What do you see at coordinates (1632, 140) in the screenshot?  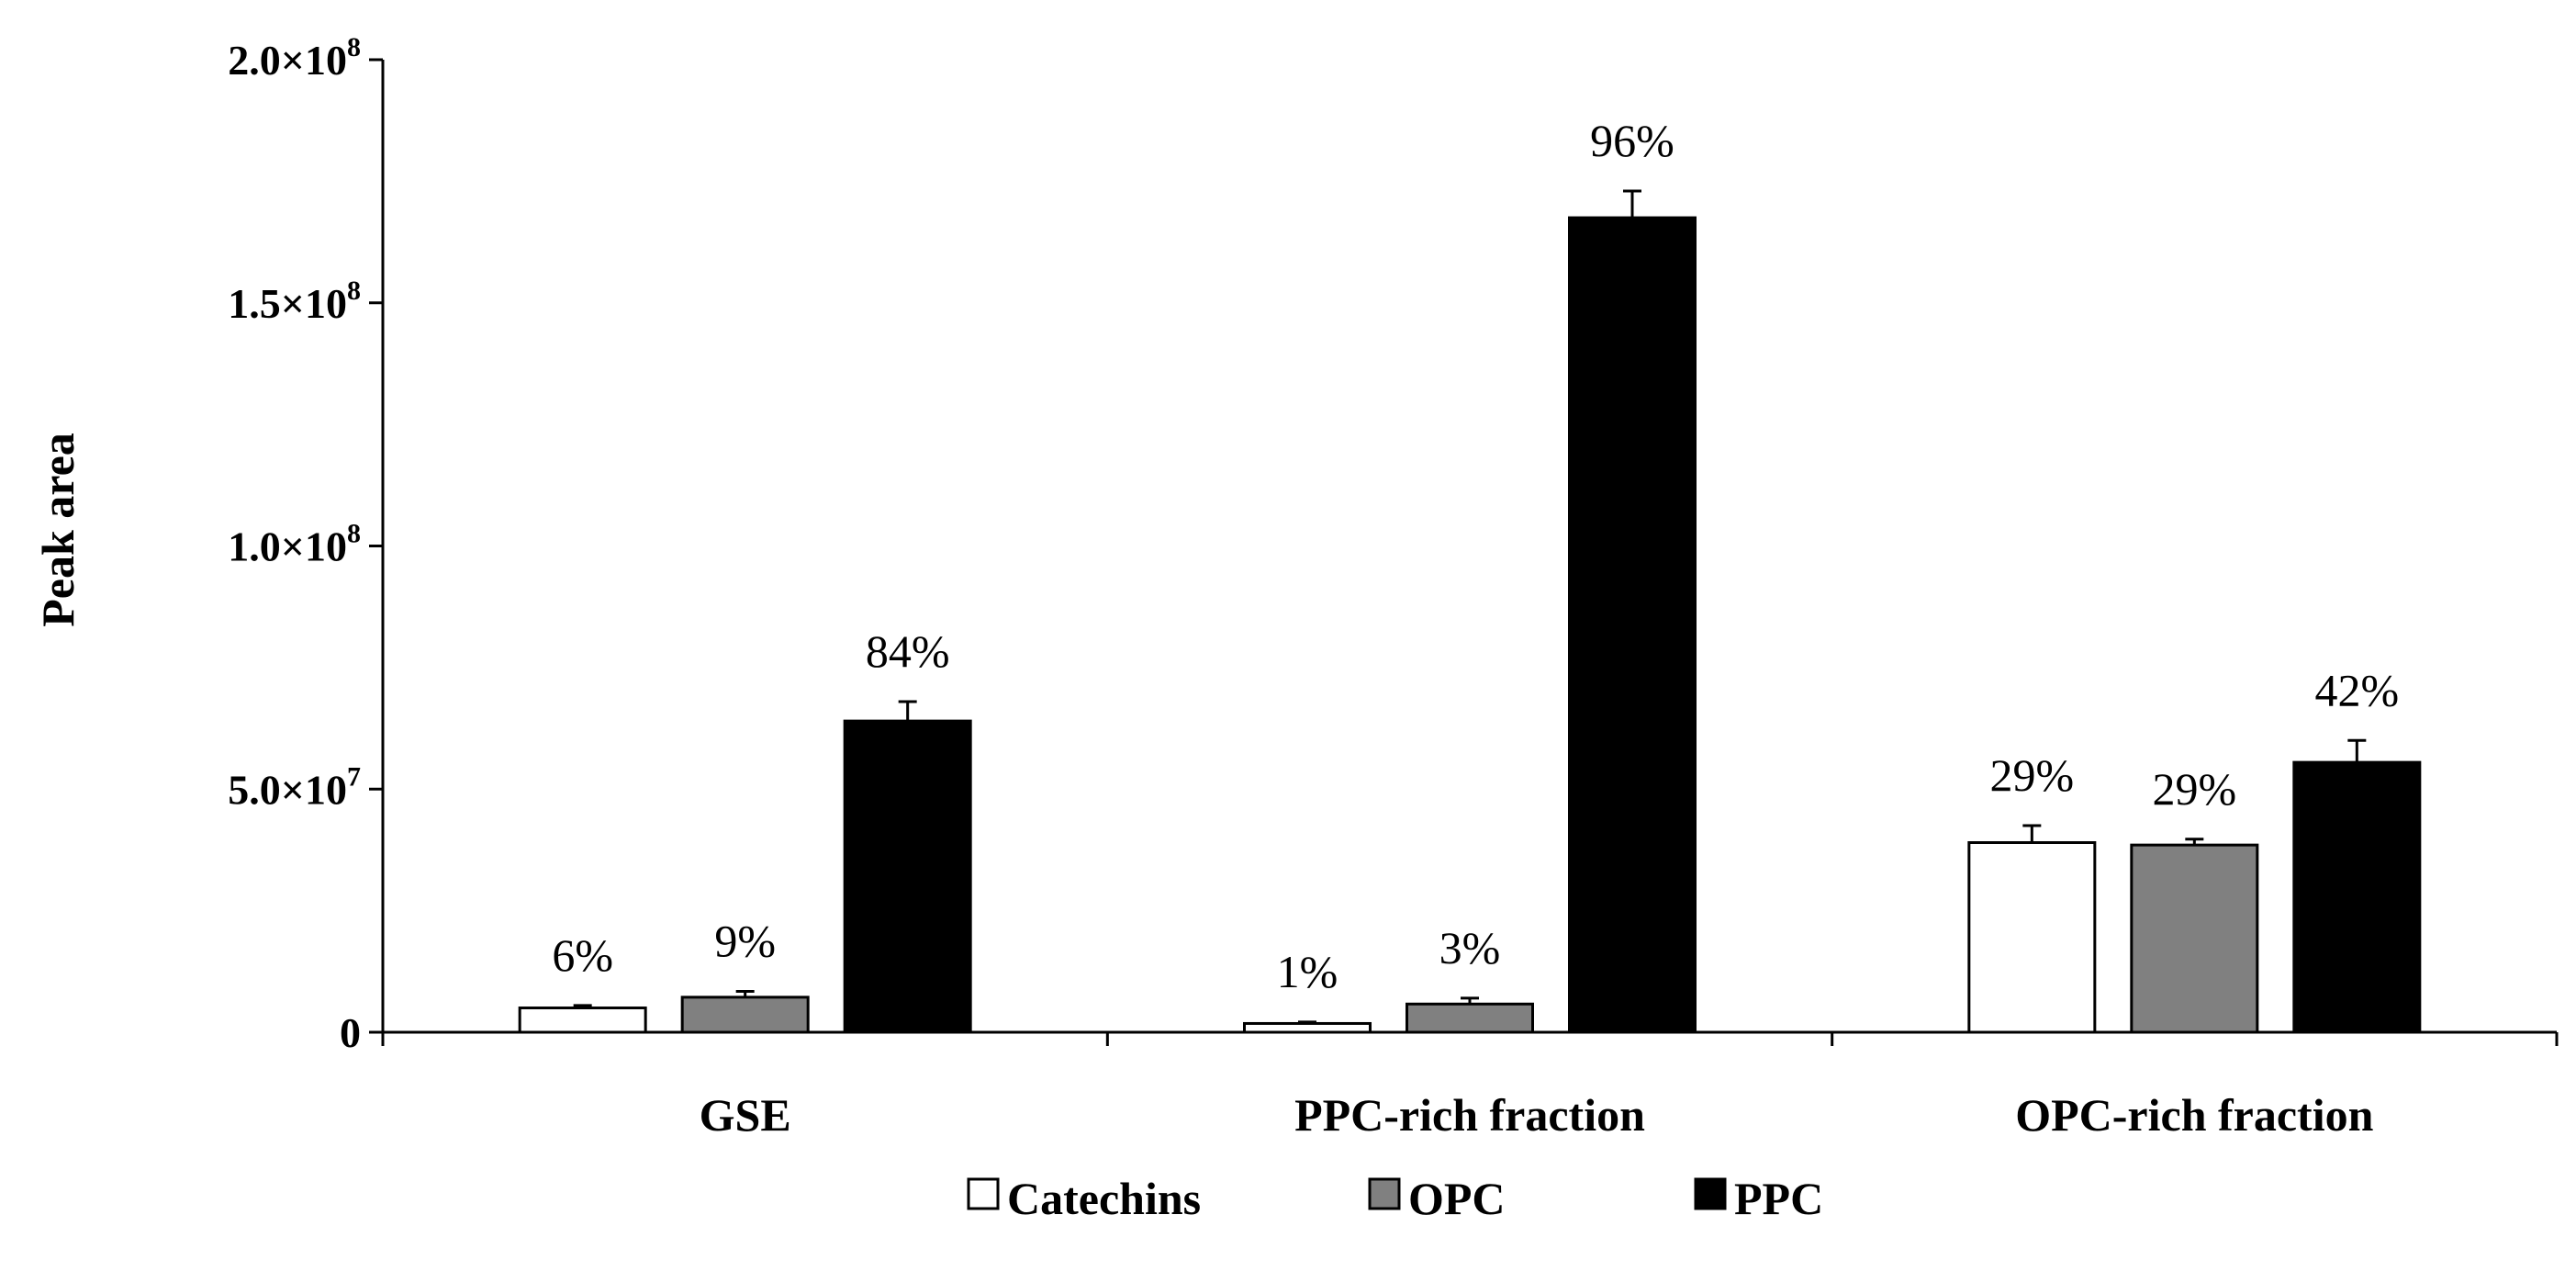 I see `data-label: 96%` at bounding box center [1632, 140].